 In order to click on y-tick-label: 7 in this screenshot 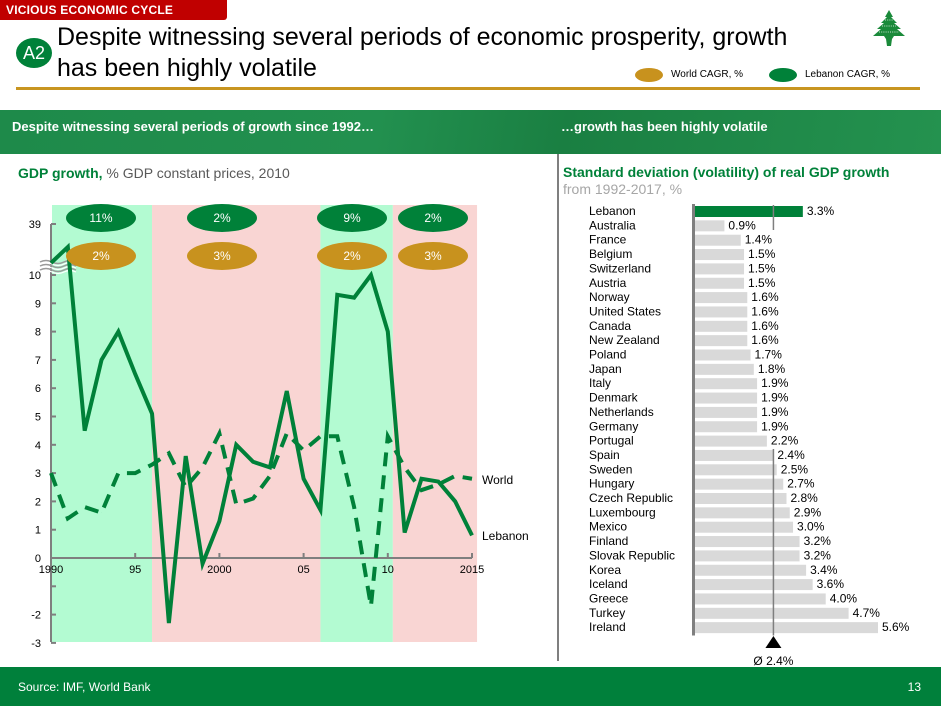, I will do `click(38, 361)`.